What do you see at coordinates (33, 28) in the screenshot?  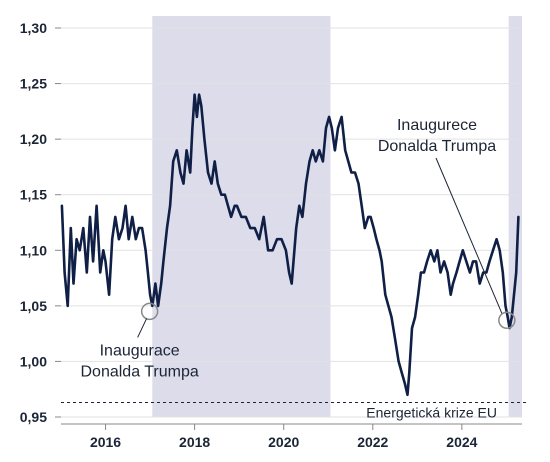 I see `y-tick-label: 1,30` at bounding box center [33, 28].